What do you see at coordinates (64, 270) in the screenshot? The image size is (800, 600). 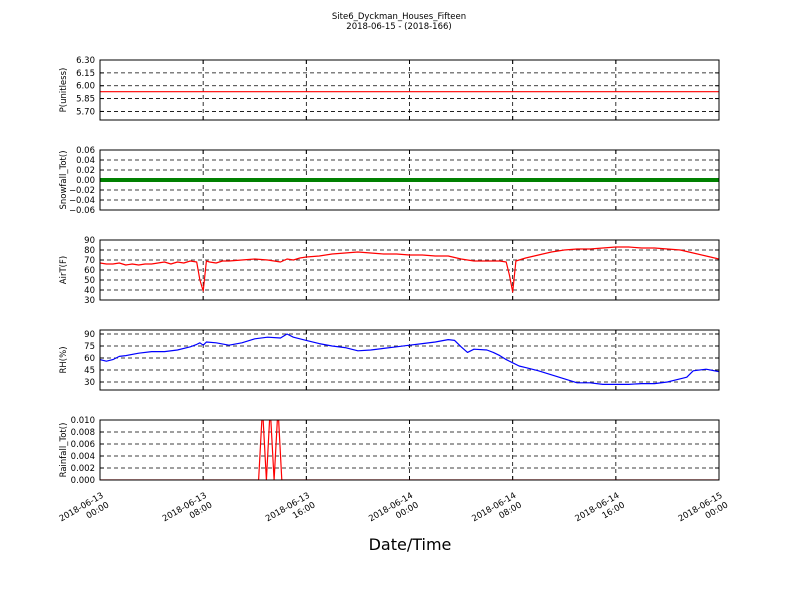 I see `y-axis-label: AirT(F)` at bounding box center [64, 270].